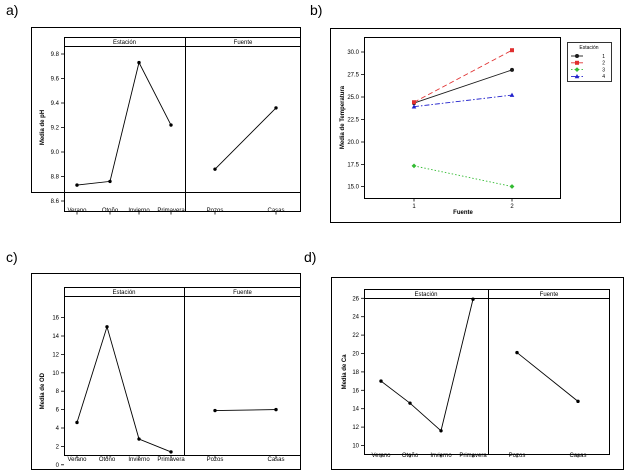  I want to click on legend-entry: 1, so click(603, 57).